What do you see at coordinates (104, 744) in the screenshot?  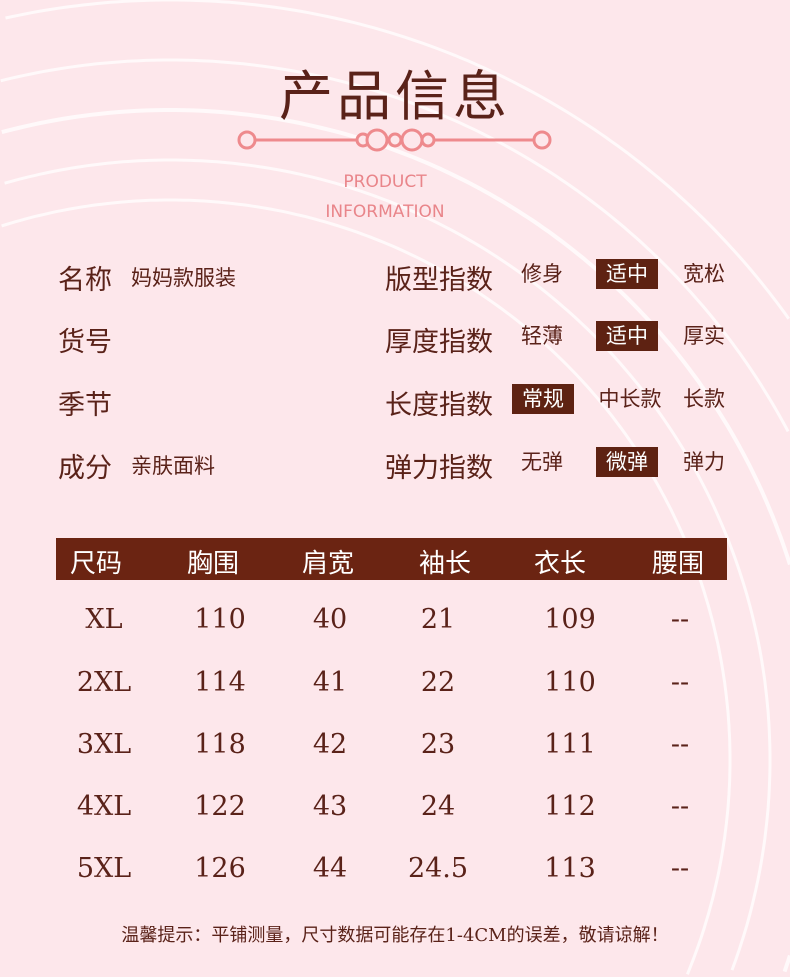 I see `table-cell: 3XL` at bounding box center [104, 744].